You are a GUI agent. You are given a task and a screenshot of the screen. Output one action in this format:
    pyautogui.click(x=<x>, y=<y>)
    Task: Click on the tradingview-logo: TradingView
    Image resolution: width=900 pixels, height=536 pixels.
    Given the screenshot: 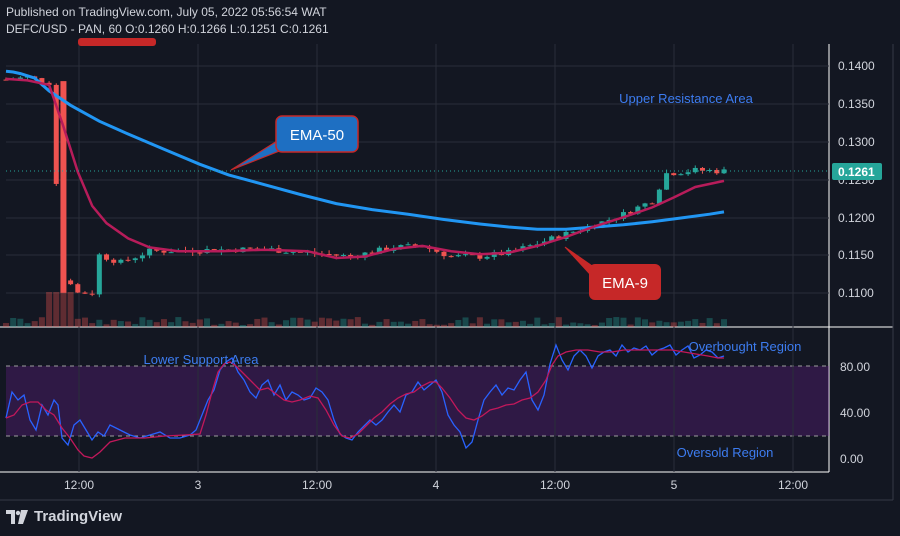 What is the action you would take?
    pyautogui.click(x=64, y=516)
    